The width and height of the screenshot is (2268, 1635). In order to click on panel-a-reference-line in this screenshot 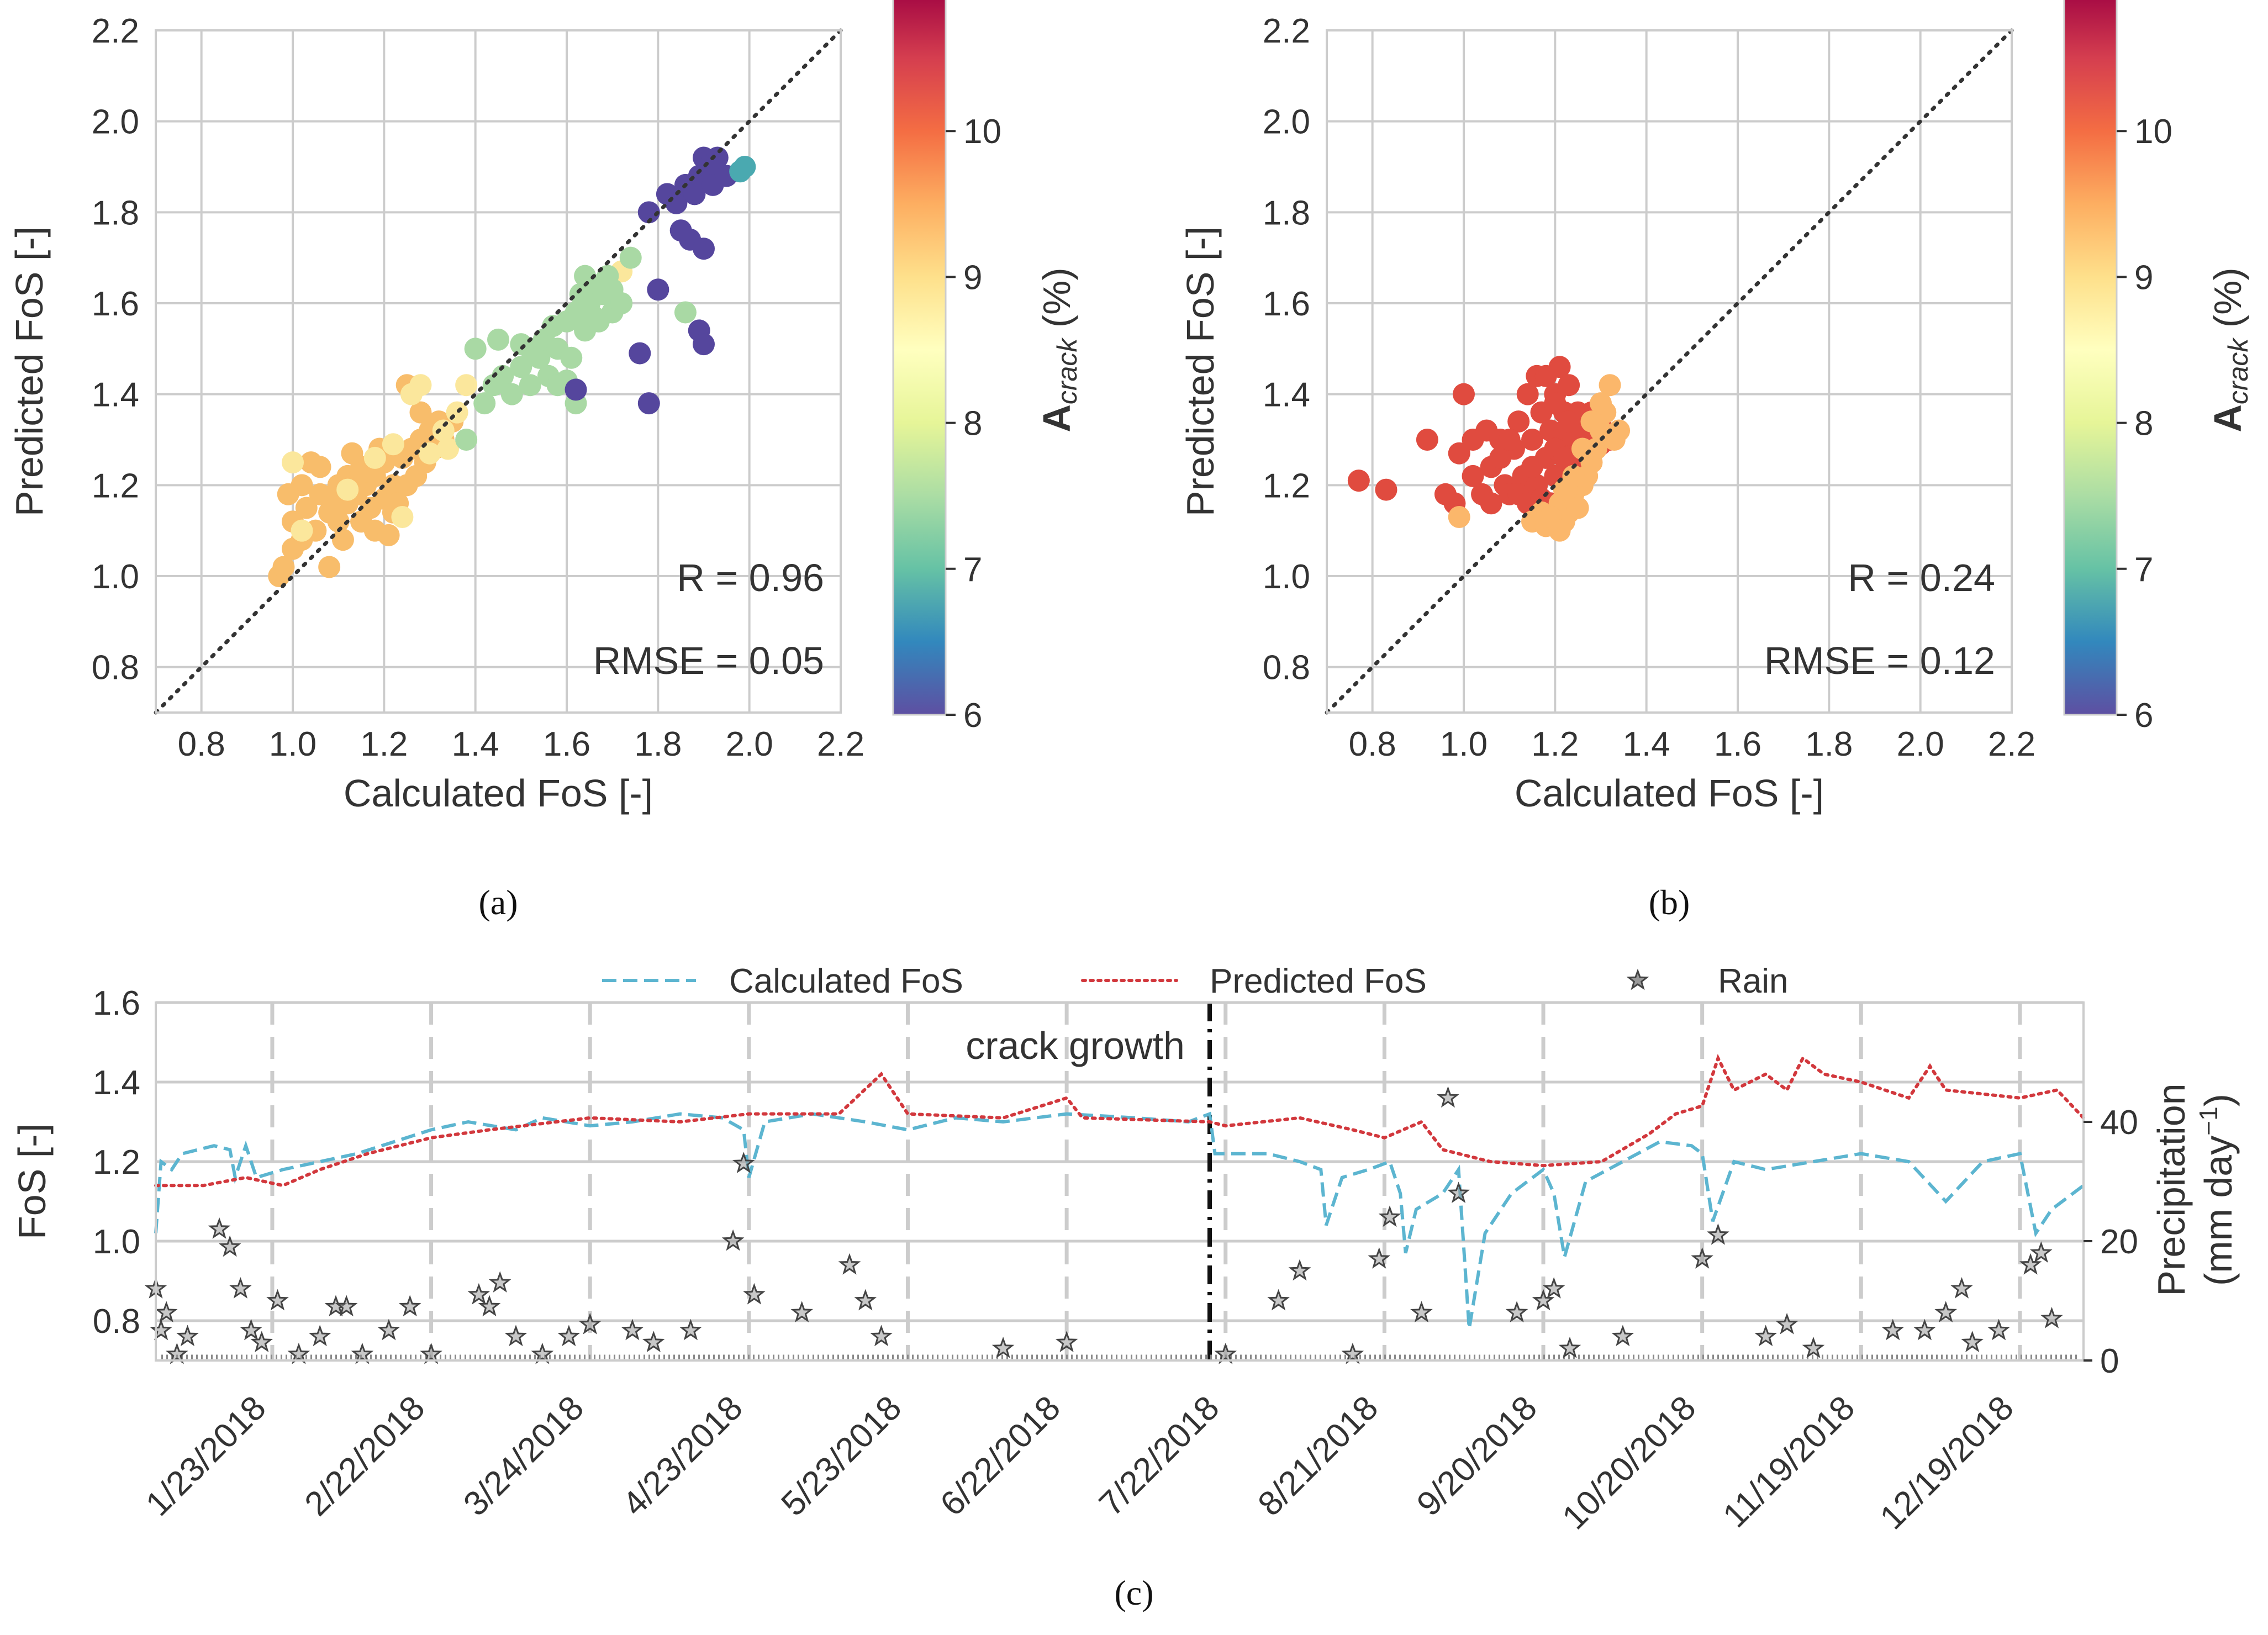, I will do `click(498, 372)`.